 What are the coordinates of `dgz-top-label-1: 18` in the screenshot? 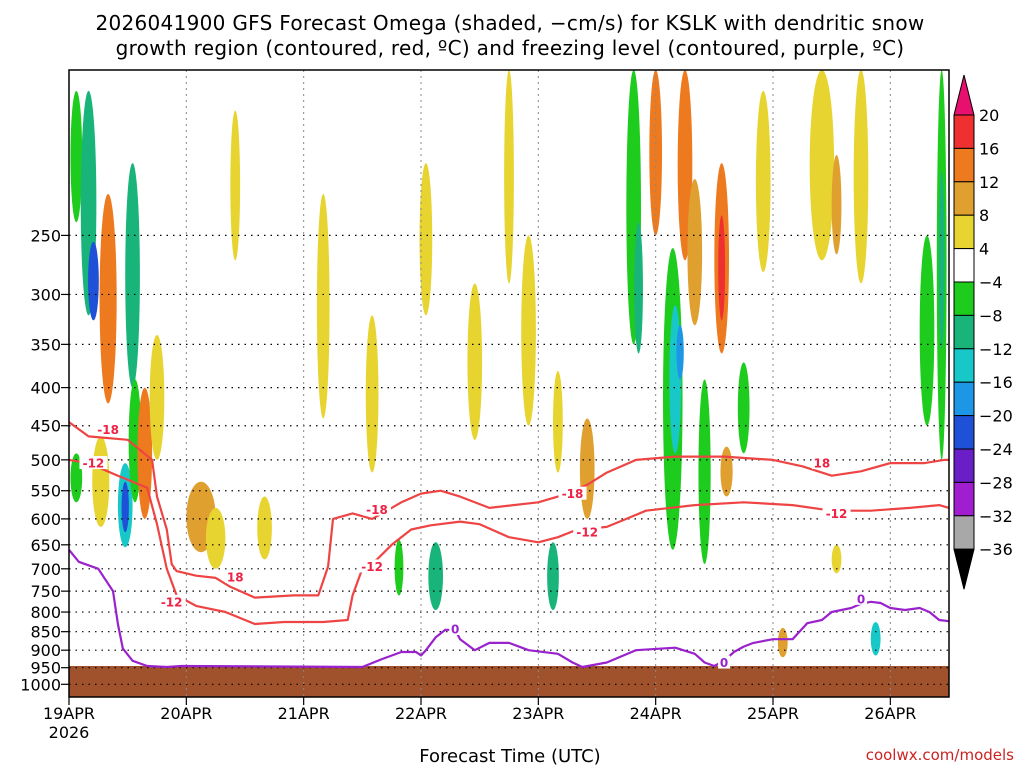 It's located at (235, 578).